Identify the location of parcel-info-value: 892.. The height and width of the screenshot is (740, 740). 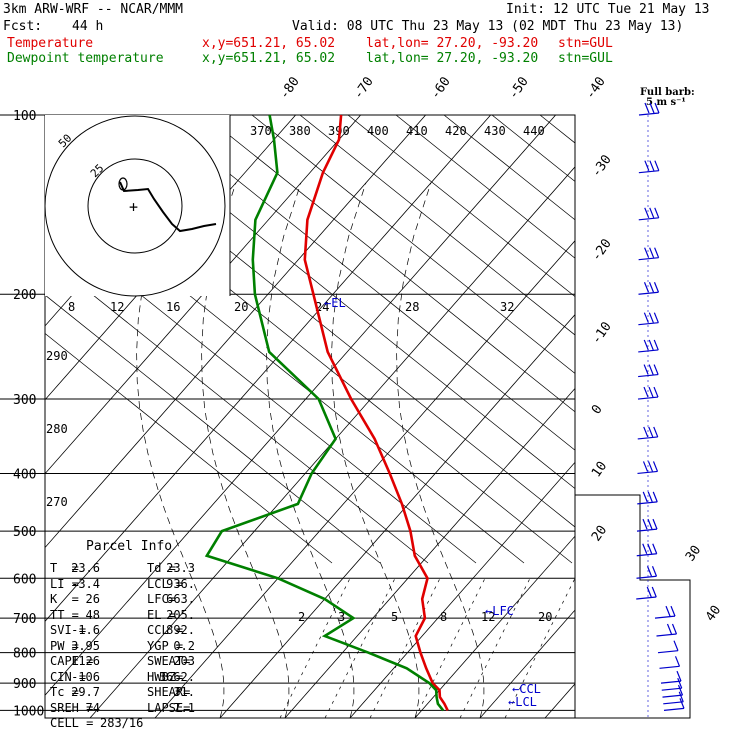
(180, 630).